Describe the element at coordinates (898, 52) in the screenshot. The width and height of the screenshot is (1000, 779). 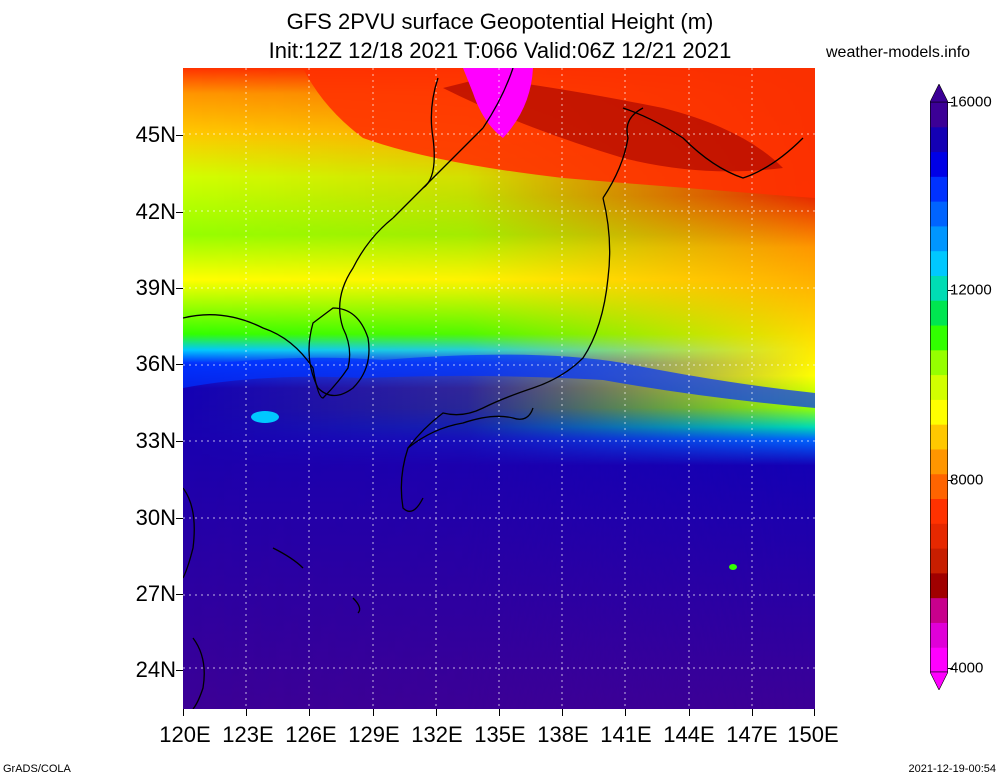
I see `site-credit: weather-models.info` at that location.